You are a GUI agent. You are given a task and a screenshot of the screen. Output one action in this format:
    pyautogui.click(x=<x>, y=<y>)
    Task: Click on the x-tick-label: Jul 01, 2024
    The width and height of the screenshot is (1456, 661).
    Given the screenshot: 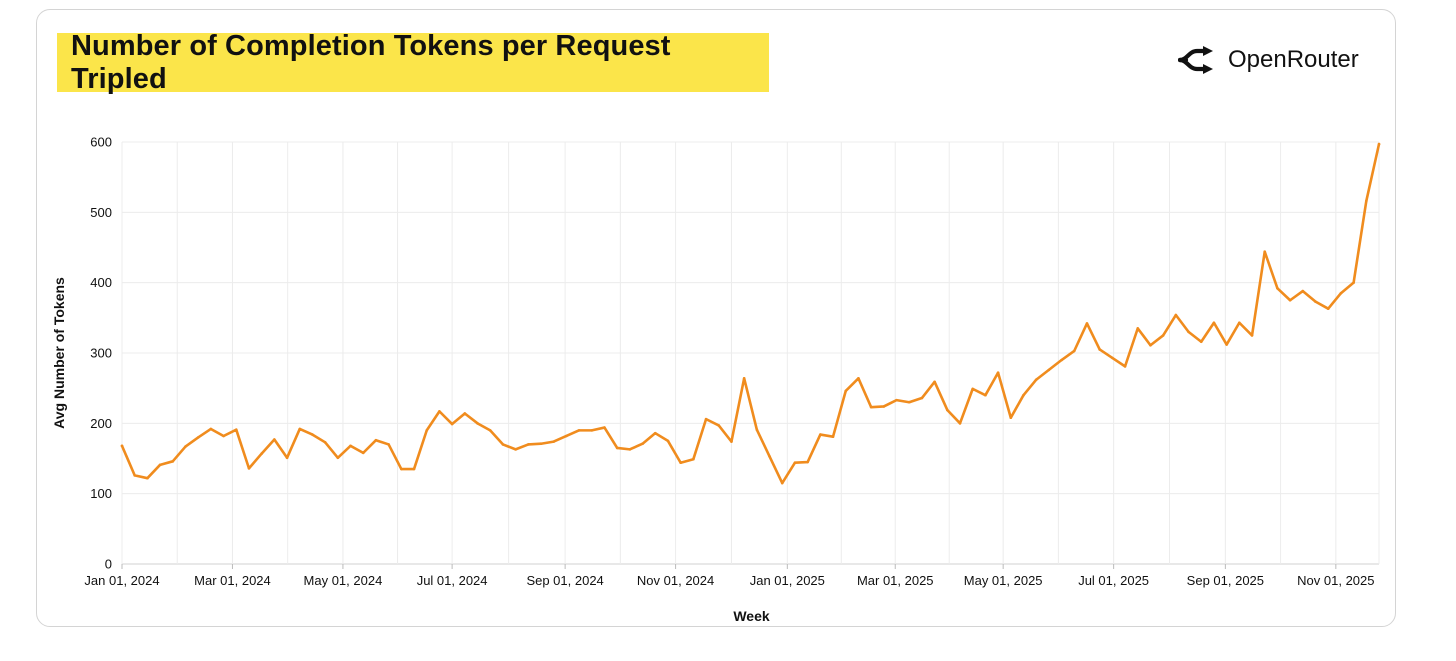 What is the action you would take?
    pyautogui.click(x=452, y=580)
    